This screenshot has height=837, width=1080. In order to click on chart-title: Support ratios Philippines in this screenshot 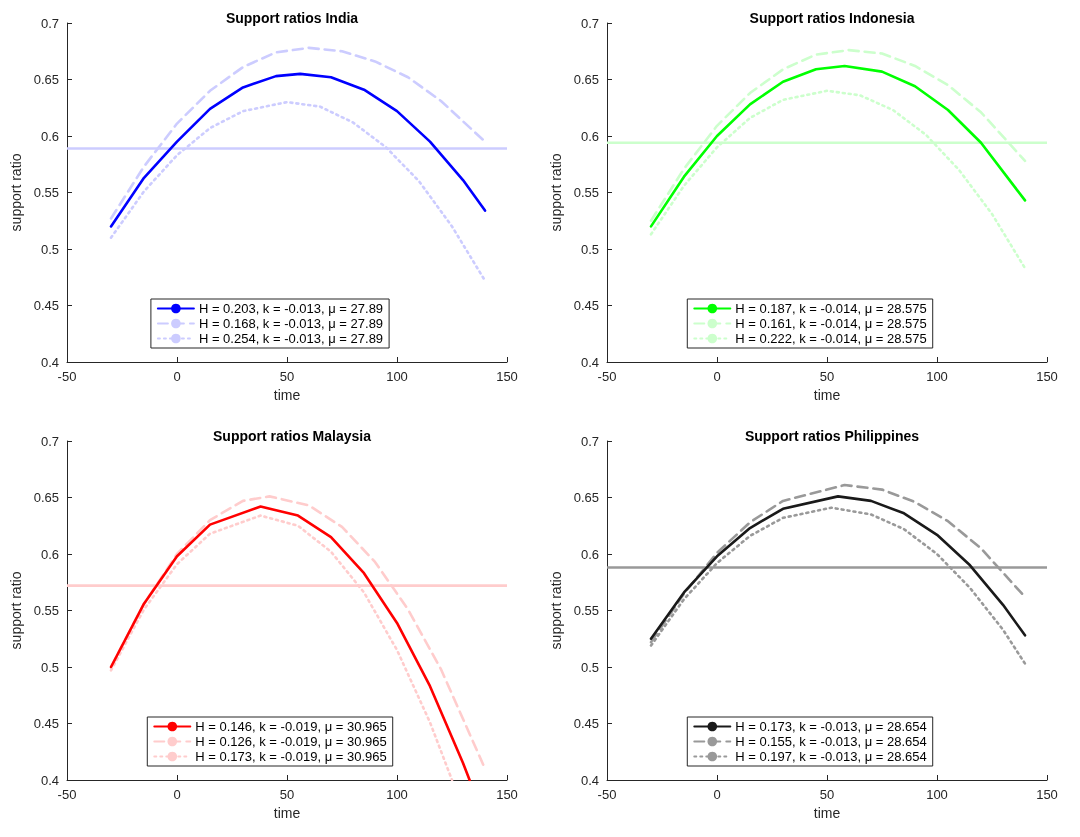, I will do `click(832, 436)`.